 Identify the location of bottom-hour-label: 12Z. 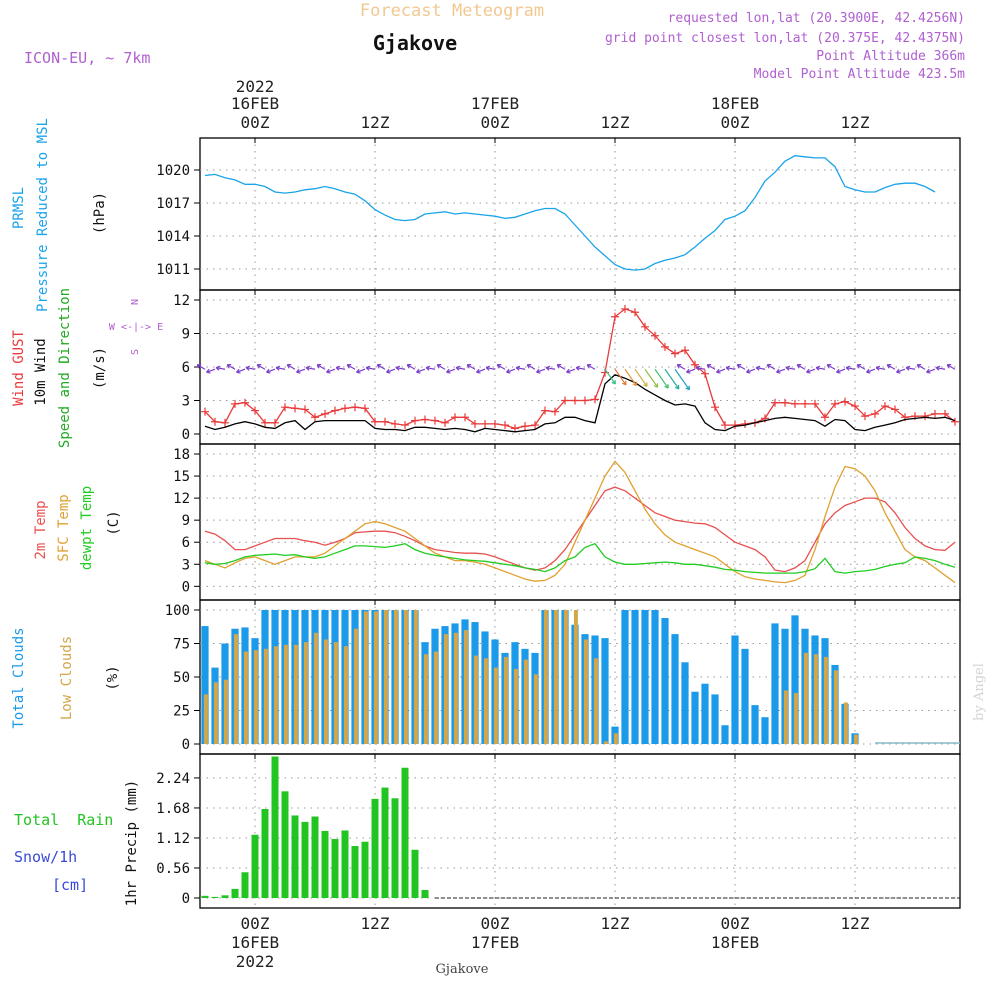
(855, 923).